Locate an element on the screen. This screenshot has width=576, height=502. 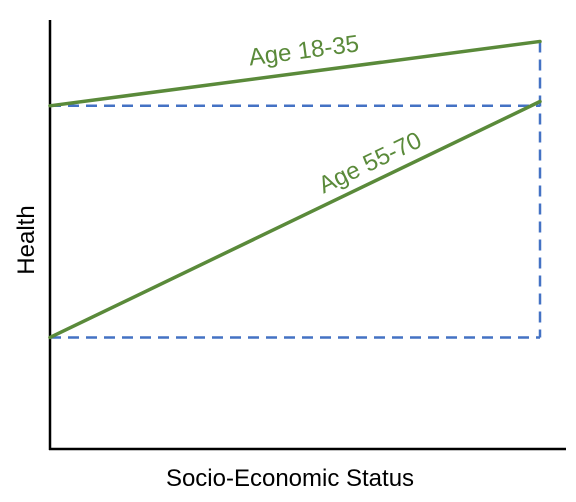
series-label-1: Age 18-35 is located at coordinates (303, 50).